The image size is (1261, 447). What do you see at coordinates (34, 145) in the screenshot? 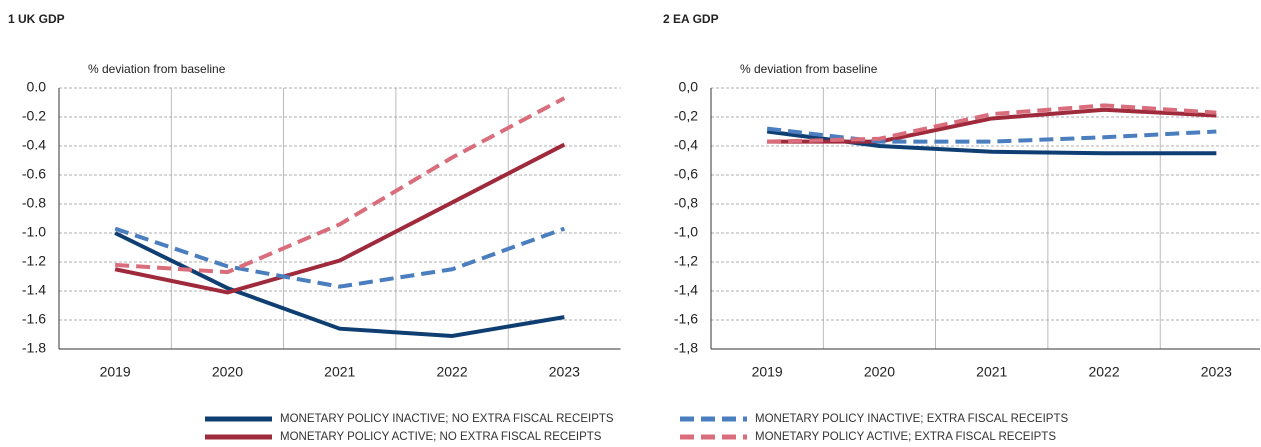
I see `y-tick-label: -0.4` at bounding box center [34, 145].